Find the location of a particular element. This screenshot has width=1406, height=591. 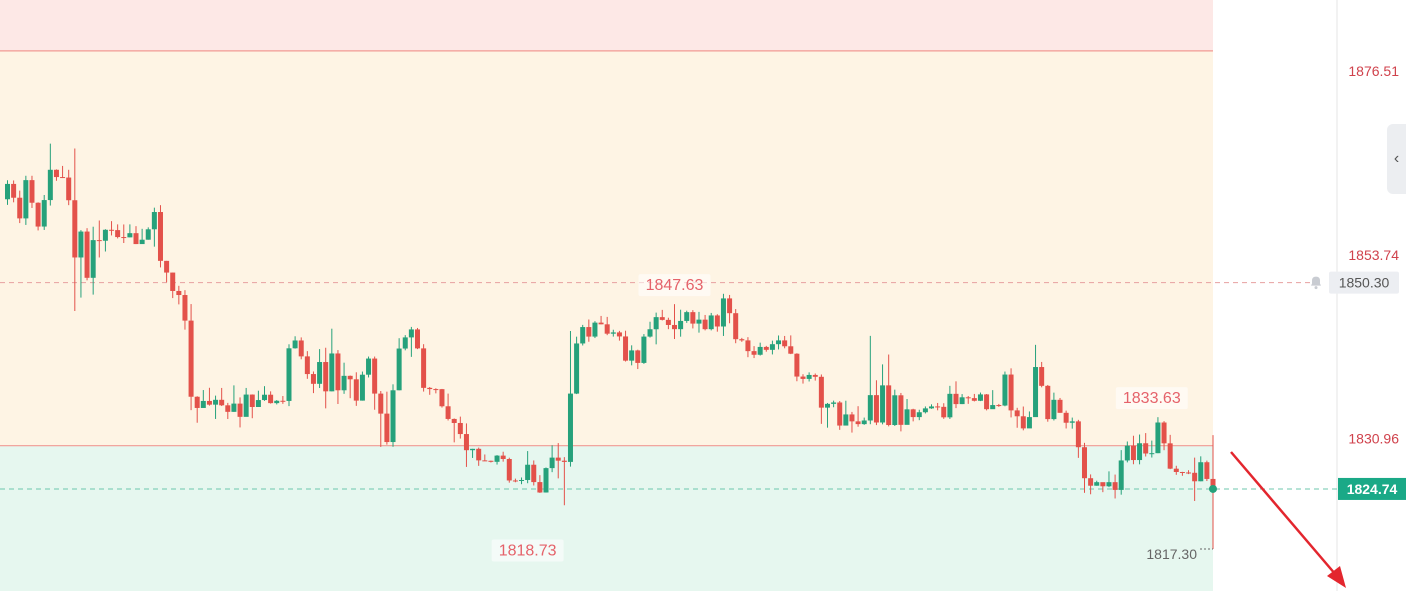

trend-arrow-line is located at coordinates (1283, 513).